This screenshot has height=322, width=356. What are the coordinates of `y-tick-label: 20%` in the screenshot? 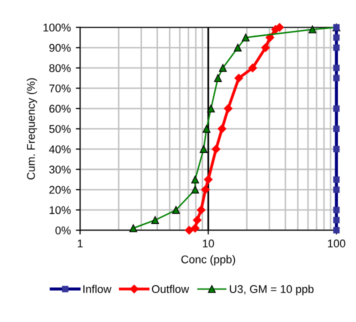 It's located at (60, 190).